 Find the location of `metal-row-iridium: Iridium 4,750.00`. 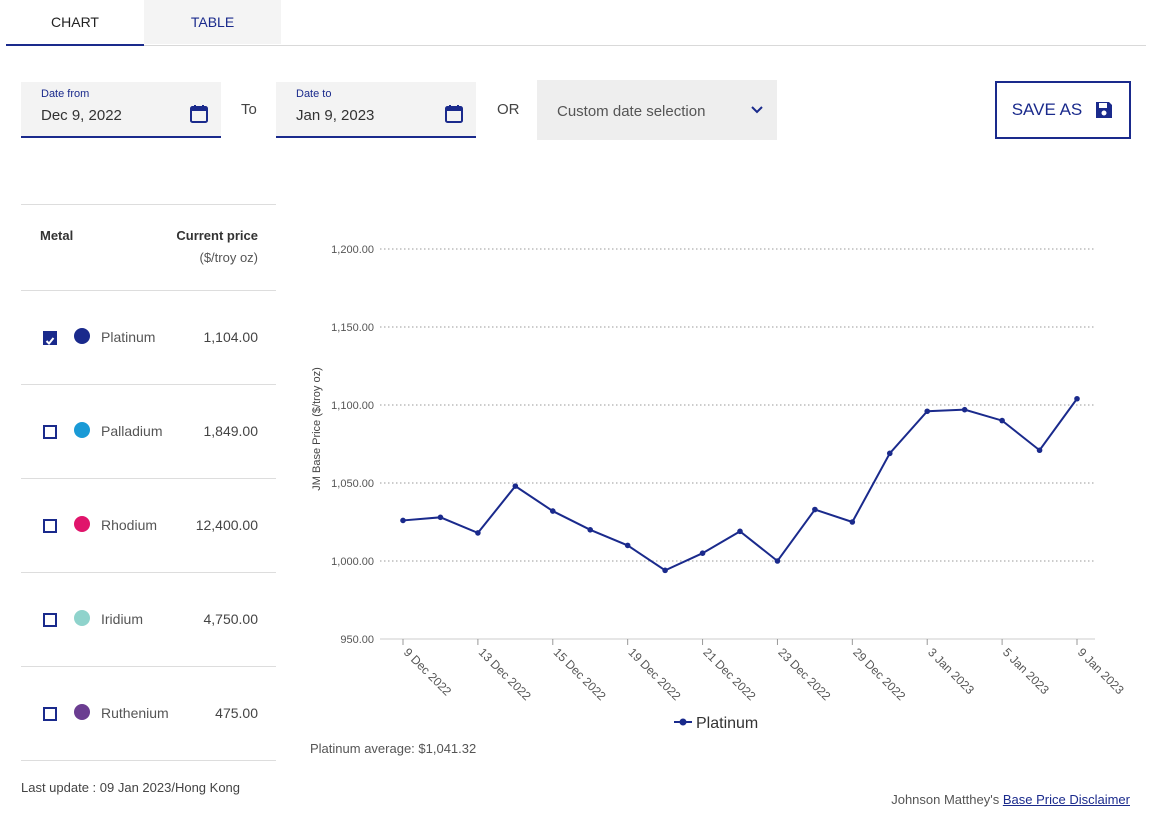

metal-row-iridium: Iridium 4,750.00 is located at coordinates (148, 620).